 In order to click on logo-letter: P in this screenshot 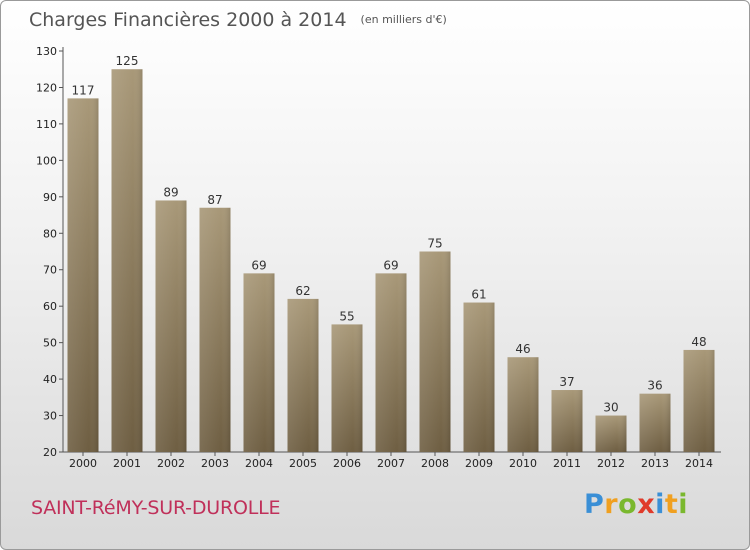, I will do `click(594, 504)`.